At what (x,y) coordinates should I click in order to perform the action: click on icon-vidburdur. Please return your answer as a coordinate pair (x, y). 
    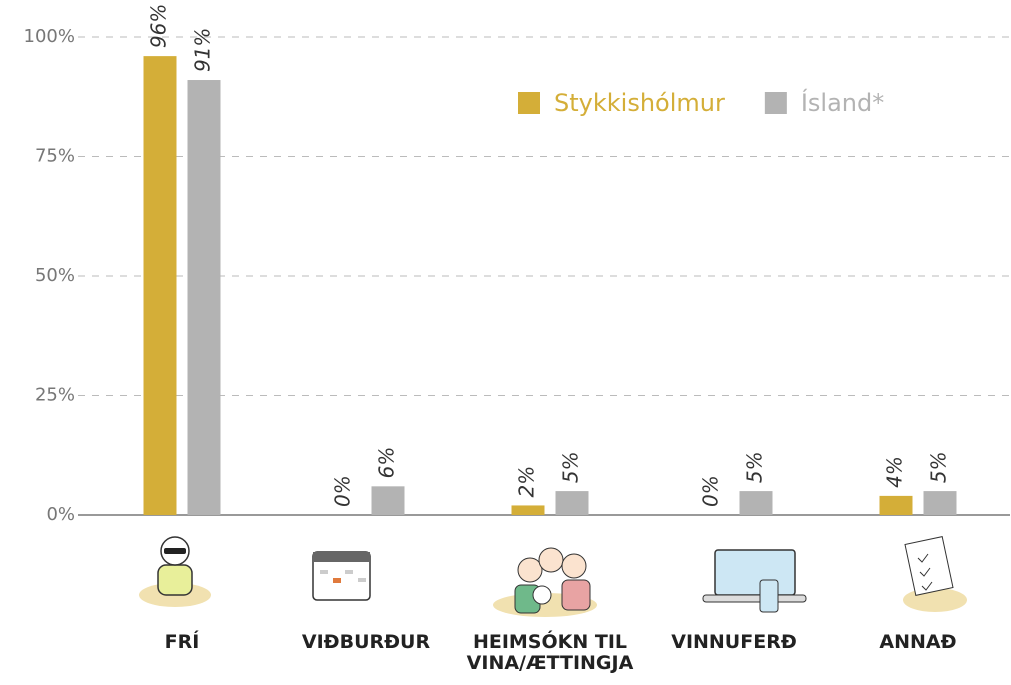
    Looking at the image, I should click on (341, 576).